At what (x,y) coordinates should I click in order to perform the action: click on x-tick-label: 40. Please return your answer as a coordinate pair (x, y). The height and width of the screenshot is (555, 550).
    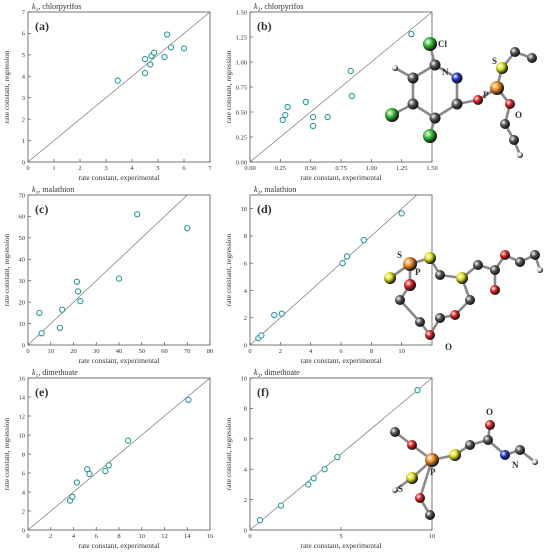
    Looking at the image, I should click on (119, 351).